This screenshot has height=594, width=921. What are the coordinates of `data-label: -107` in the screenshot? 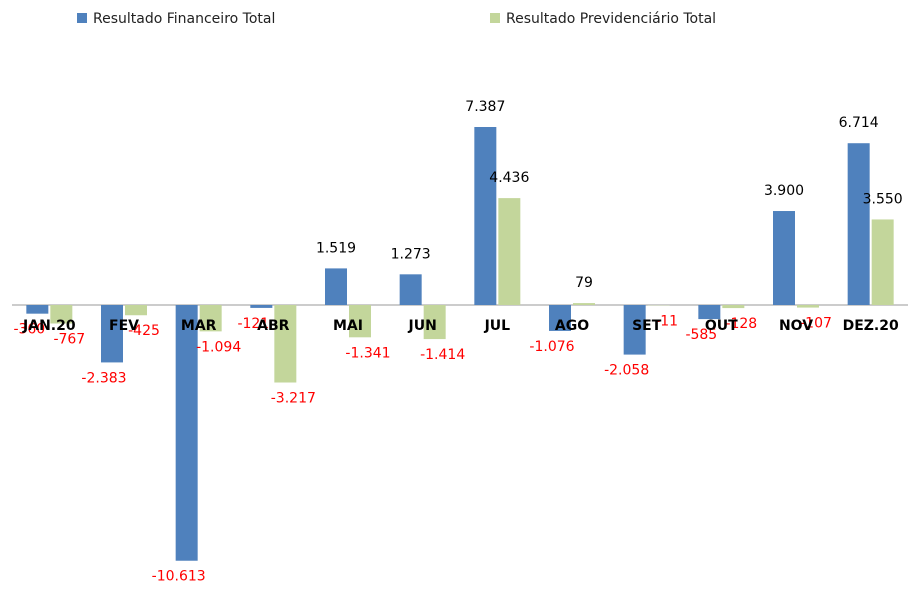 It's located at (816, 324).